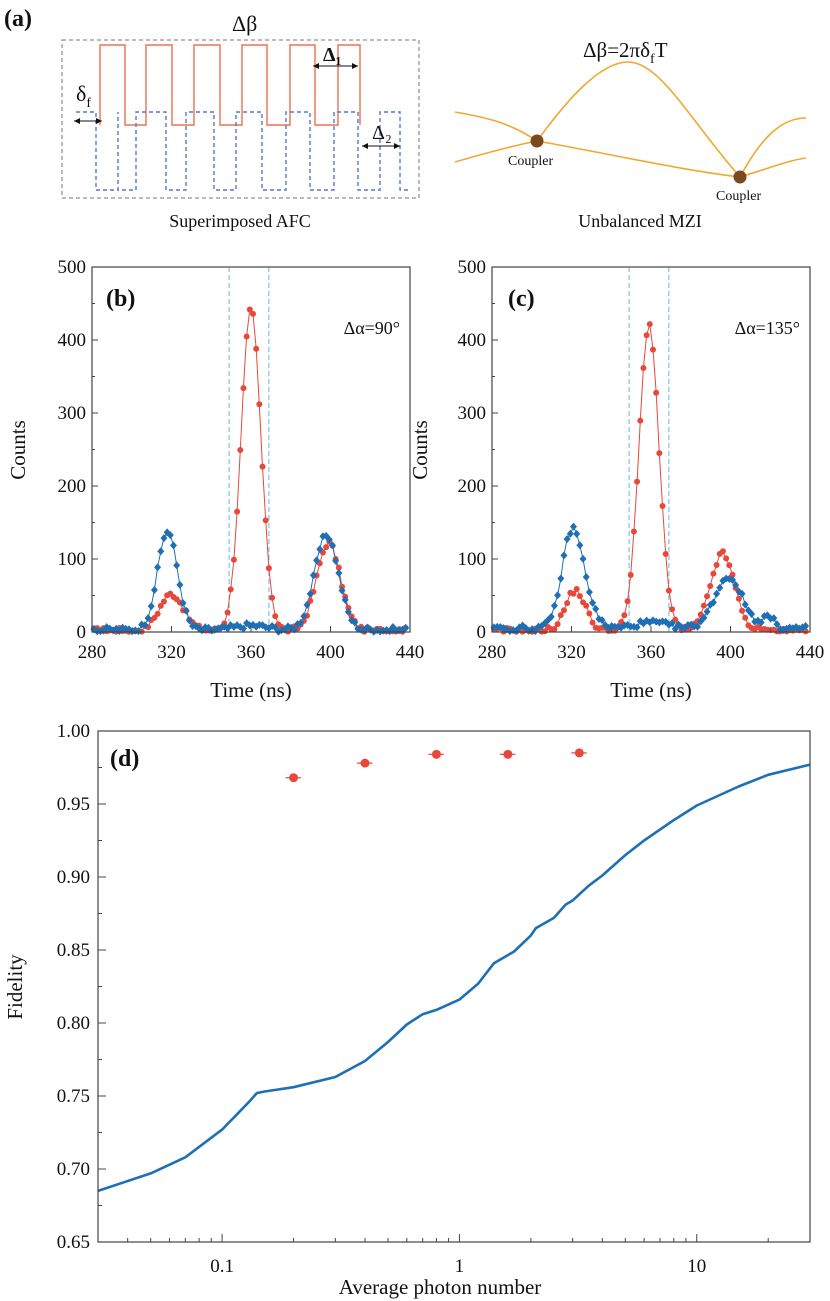  What do you see at coordinates (73, 950) in the screenshot?
I see `y-tick-label: 0.85` at bounding box center [73, 950].